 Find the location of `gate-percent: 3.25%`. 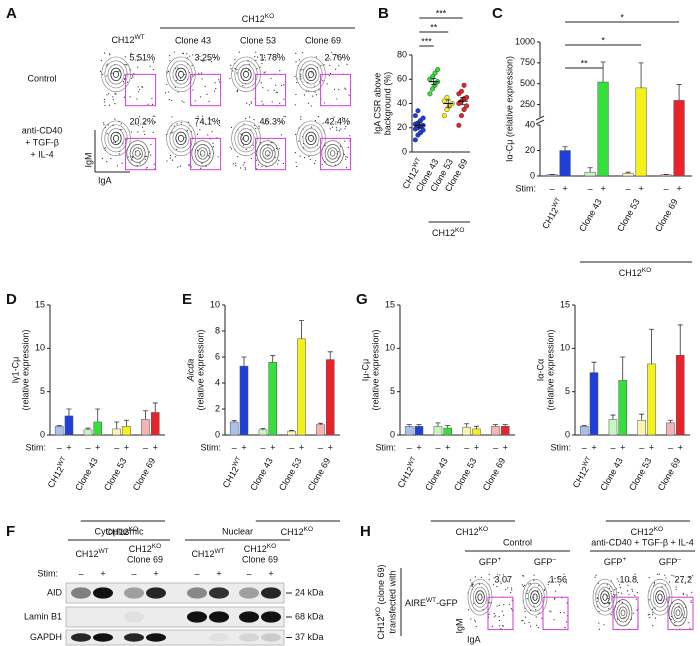

gate-percent: 3.25% is located at coordinates (207, 57).